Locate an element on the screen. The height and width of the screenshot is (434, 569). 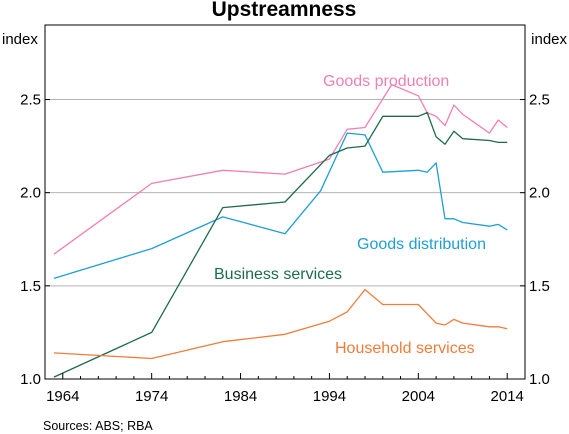
y-axis-unit-right: index is located at coordinates (549, 39).